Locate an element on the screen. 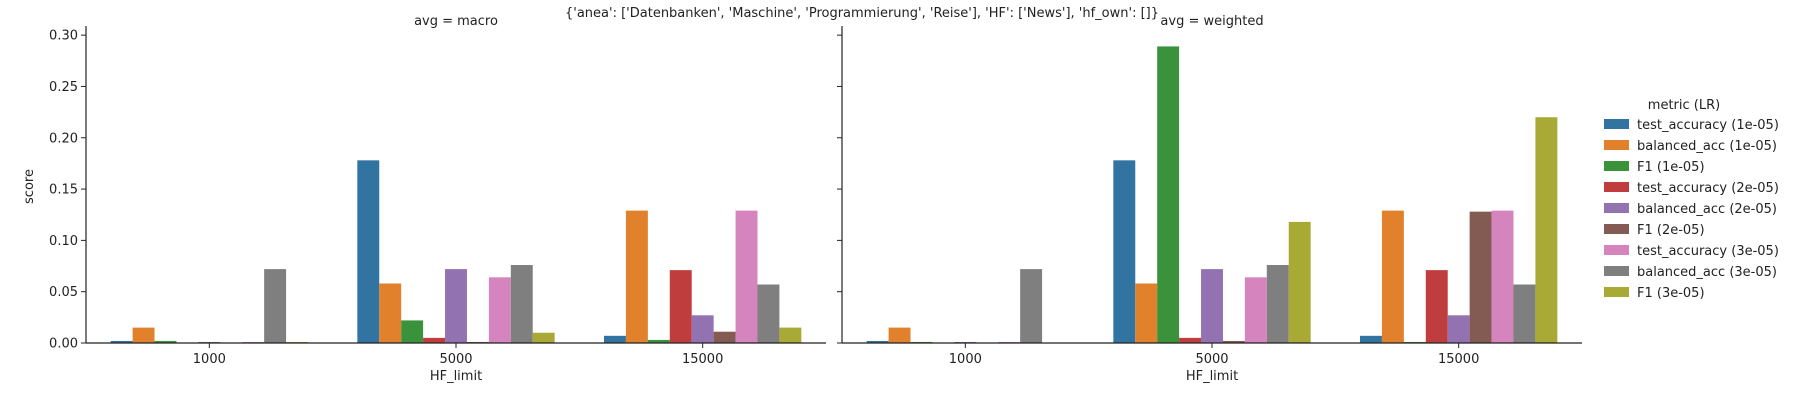 The image size is (1801, 400). legend-item-label: F1 (1e-05) is located at coordinates (1671, 167).